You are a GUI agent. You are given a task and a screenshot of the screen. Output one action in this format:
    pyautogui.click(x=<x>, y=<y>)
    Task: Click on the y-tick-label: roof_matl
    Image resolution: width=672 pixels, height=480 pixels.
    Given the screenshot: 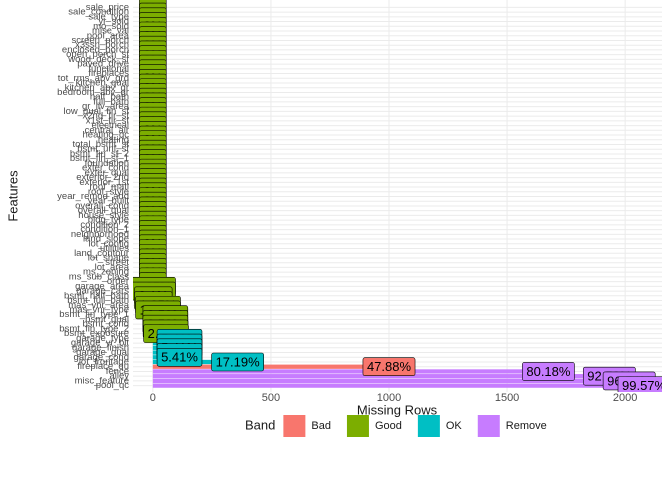 What is the action you would take?
    pyautogui.click(x=109, y=187)
    